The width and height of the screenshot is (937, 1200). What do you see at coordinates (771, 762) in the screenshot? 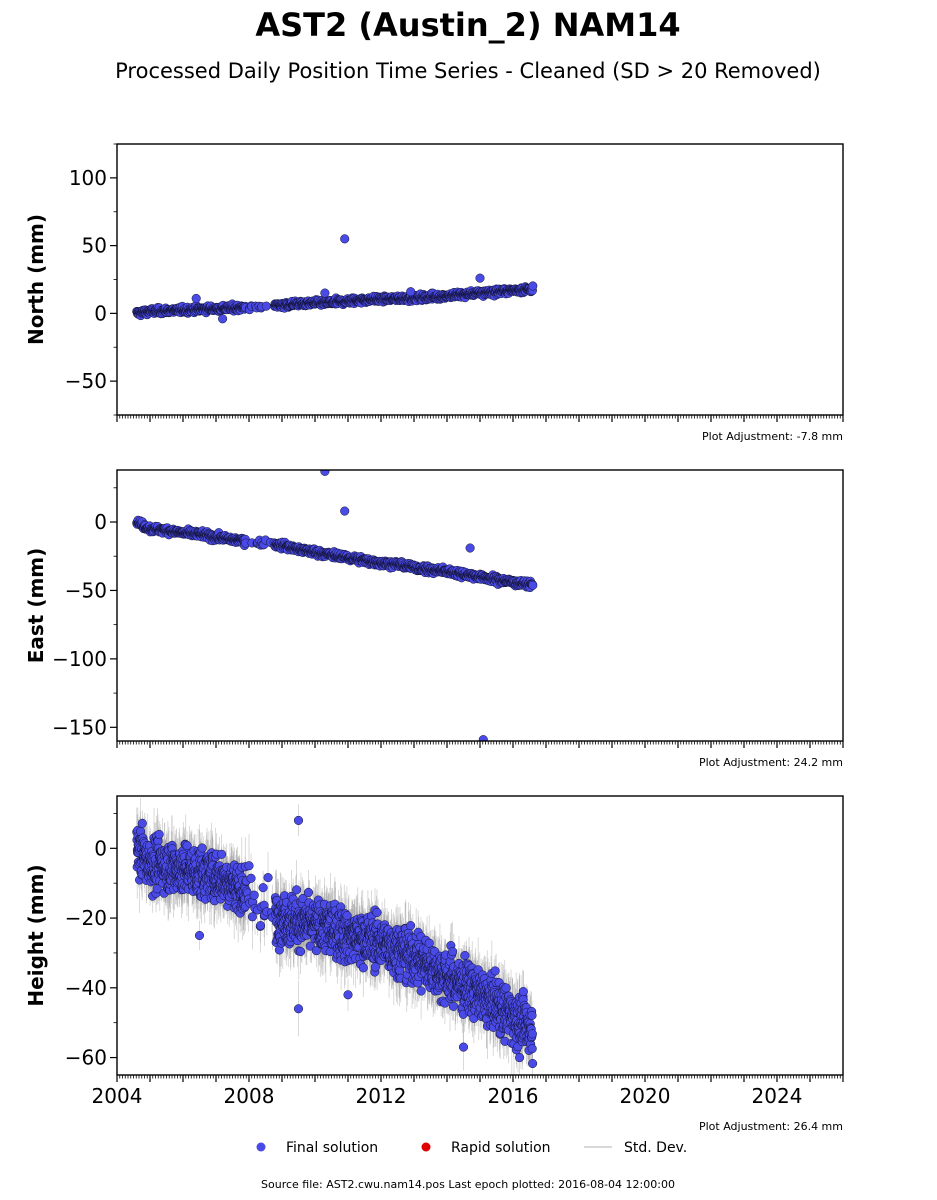
I see `plot-adjustment-note: Plot Adjustment: 24.2 mm` at bounding box center [771, 762].